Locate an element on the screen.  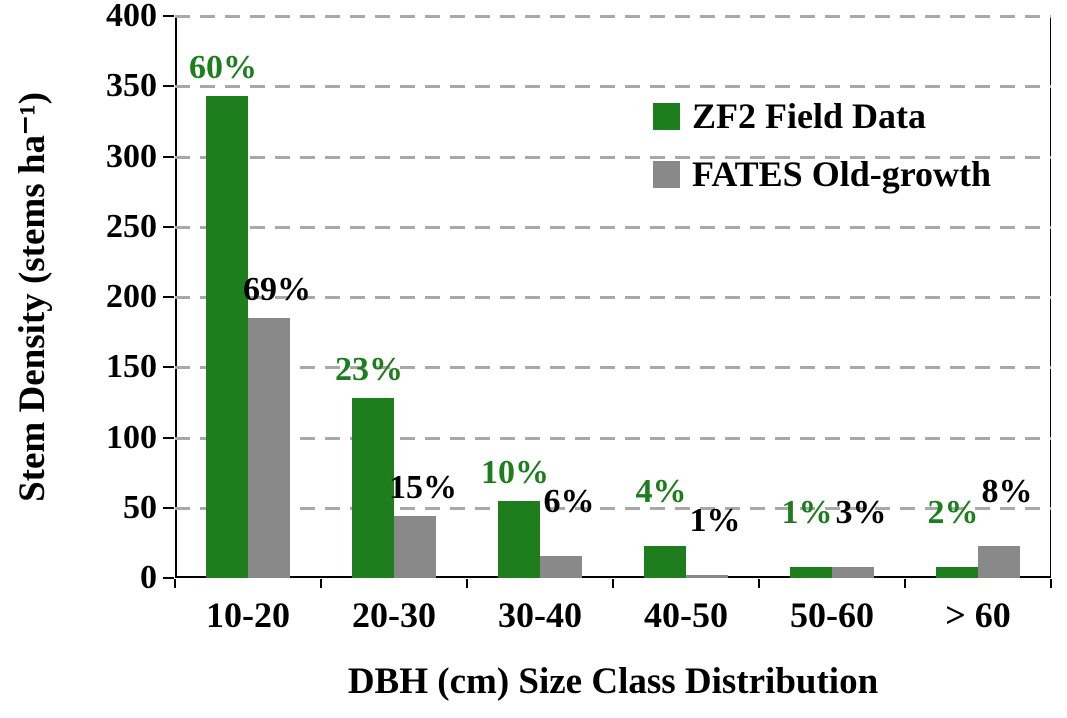
pct-label: 15% is located at coordinates (423, 488).